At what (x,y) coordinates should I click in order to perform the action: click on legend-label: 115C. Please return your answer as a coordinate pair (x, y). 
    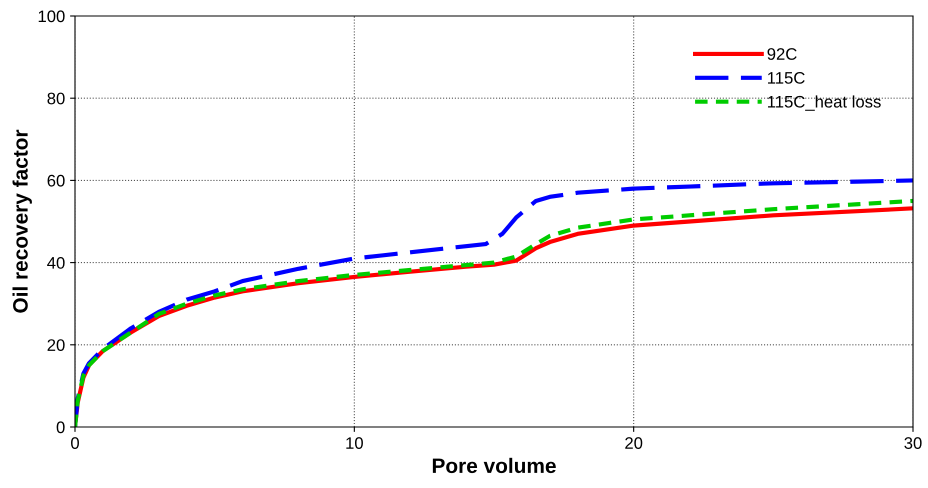
    Looking at the image, I should click on (786, 78).